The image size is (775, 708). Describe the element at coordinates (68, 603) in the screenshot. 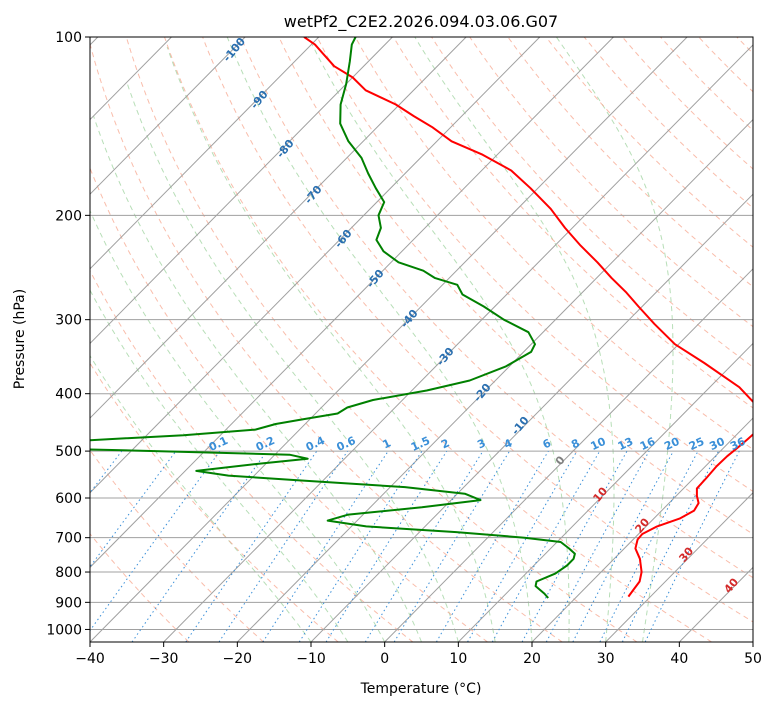

I see `y-tick-label: 900` at that location.